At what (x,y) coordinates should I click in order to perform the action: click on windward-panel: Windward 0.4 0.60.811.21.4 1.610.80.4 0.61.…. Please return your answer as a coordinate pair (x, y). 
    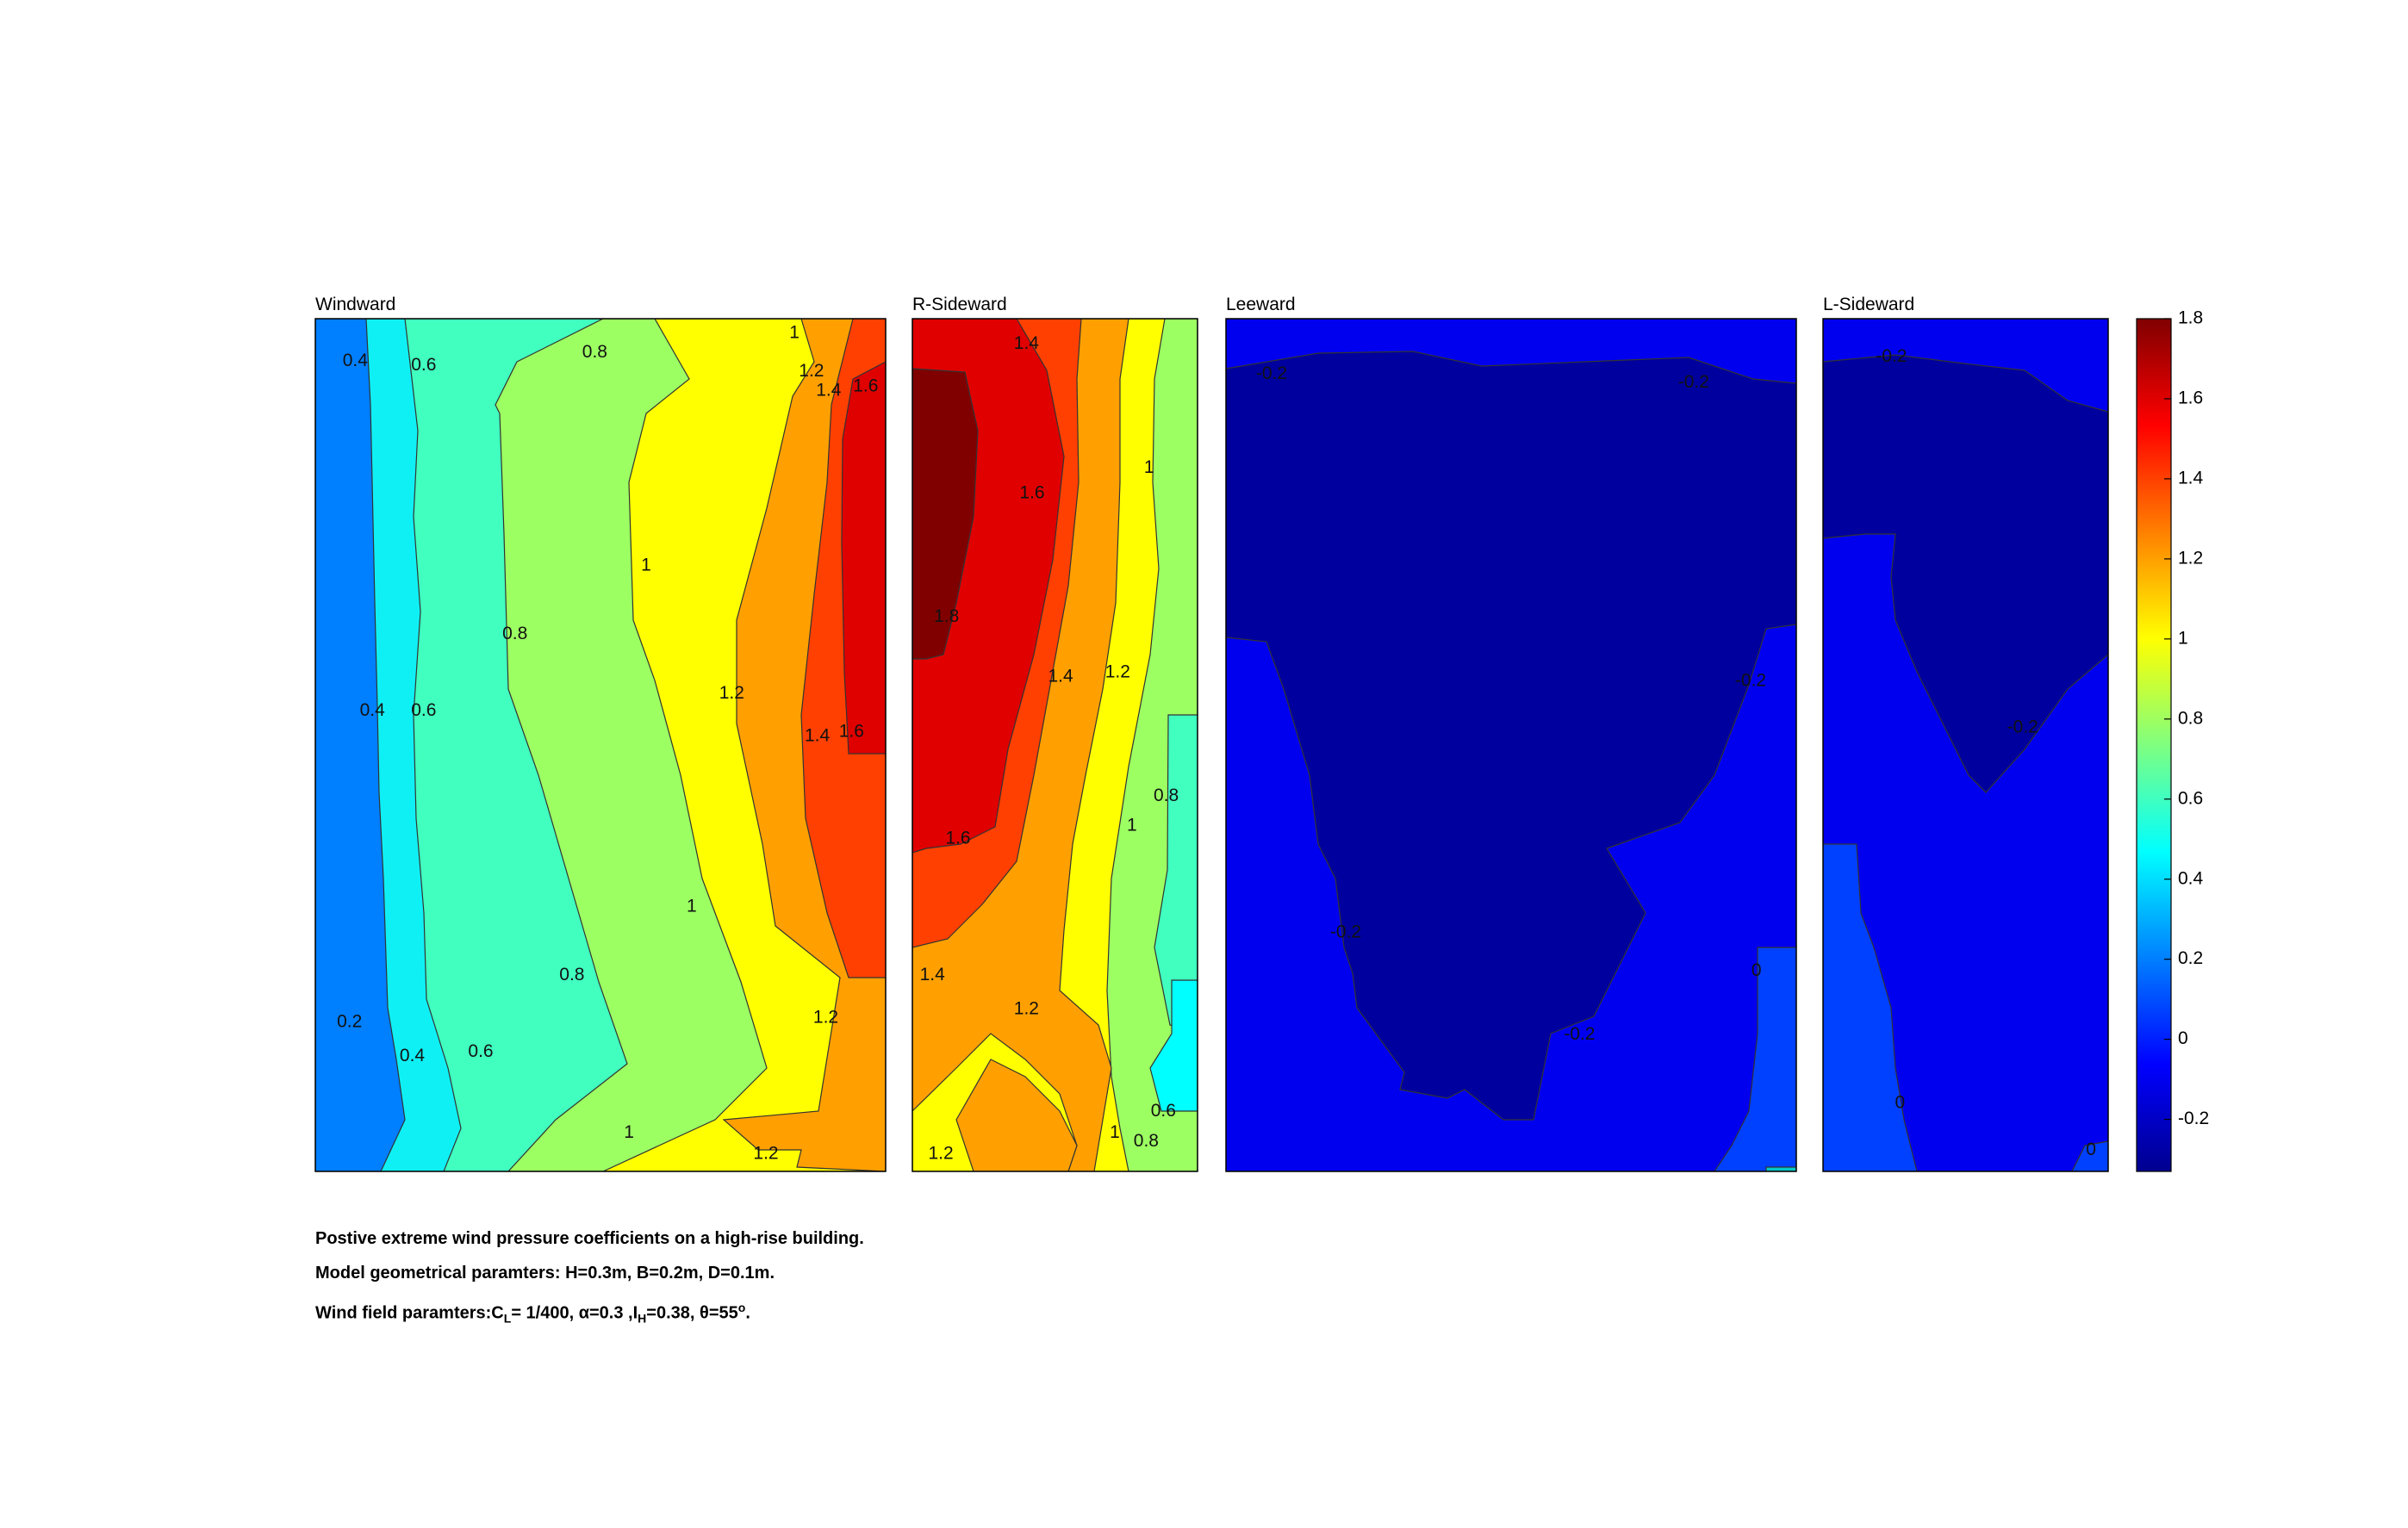
    Looking at the image, I should click on (601, 733).